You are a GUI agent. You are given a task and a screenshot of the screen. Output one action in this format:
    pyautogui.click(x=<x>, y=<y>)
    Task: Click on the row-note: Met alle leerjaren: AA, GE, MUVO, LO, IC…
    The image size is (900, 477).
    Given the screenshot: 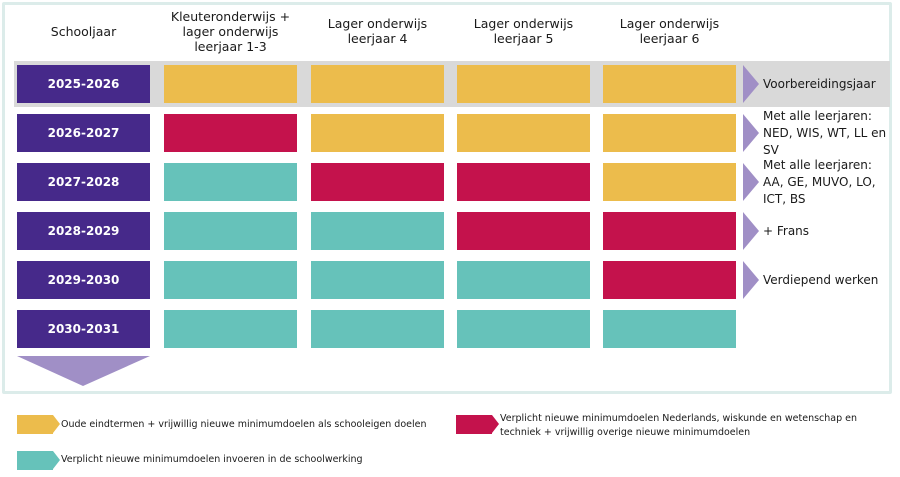 What is the action you would take?
    pyautogui.click(x=819, y=181)
    